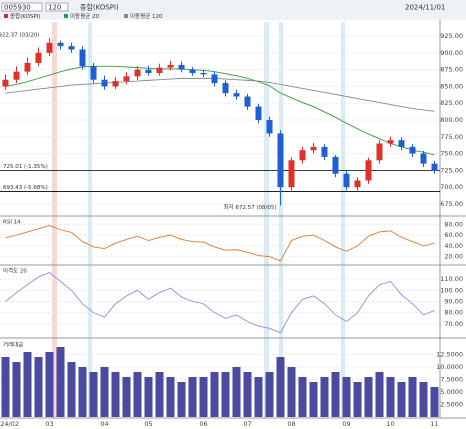 The image size is (466, 429). I want to click on y-tick-label: 100.00, so click(451, 290).